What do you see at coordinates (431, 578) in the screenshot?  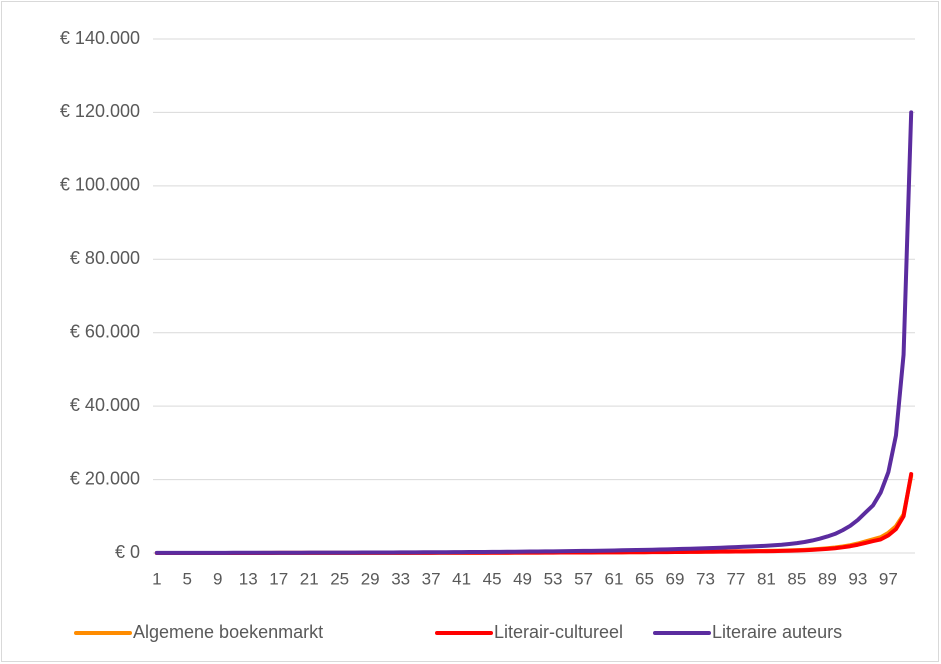 I see `x-tick-label: 37` at bounding box center [431, 578].